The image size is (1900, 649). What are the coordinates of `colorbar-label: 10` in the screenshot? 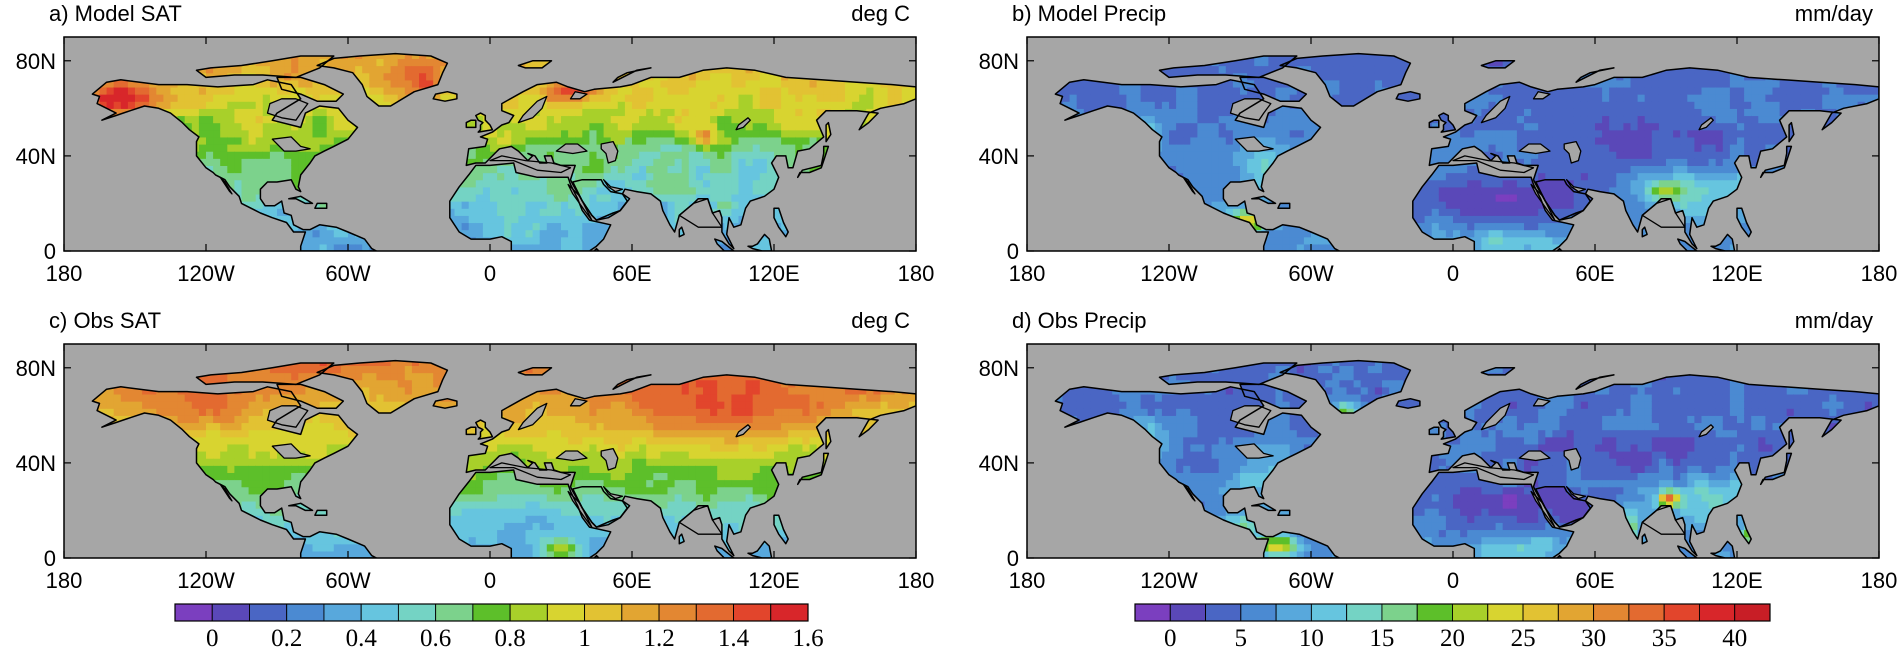 It's located at (1311, 637).